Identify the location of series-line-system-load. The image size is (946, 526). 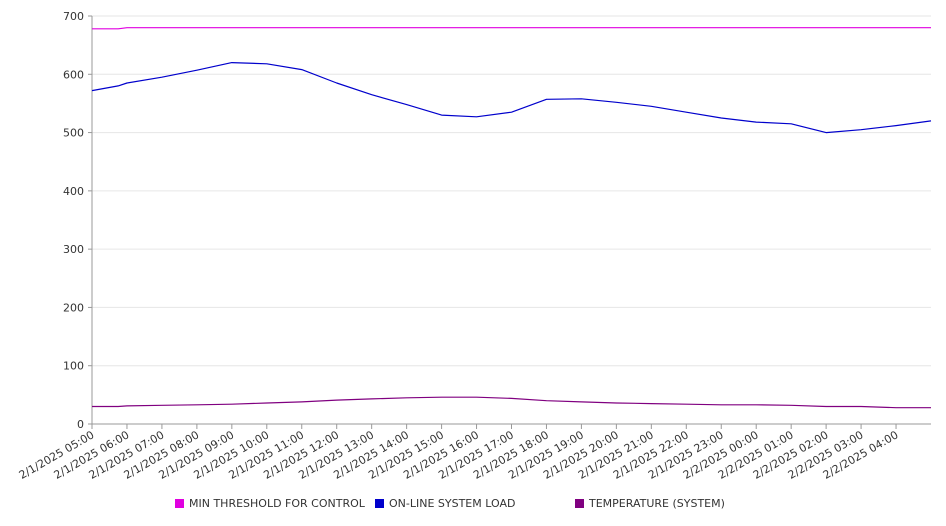
(511, 97).